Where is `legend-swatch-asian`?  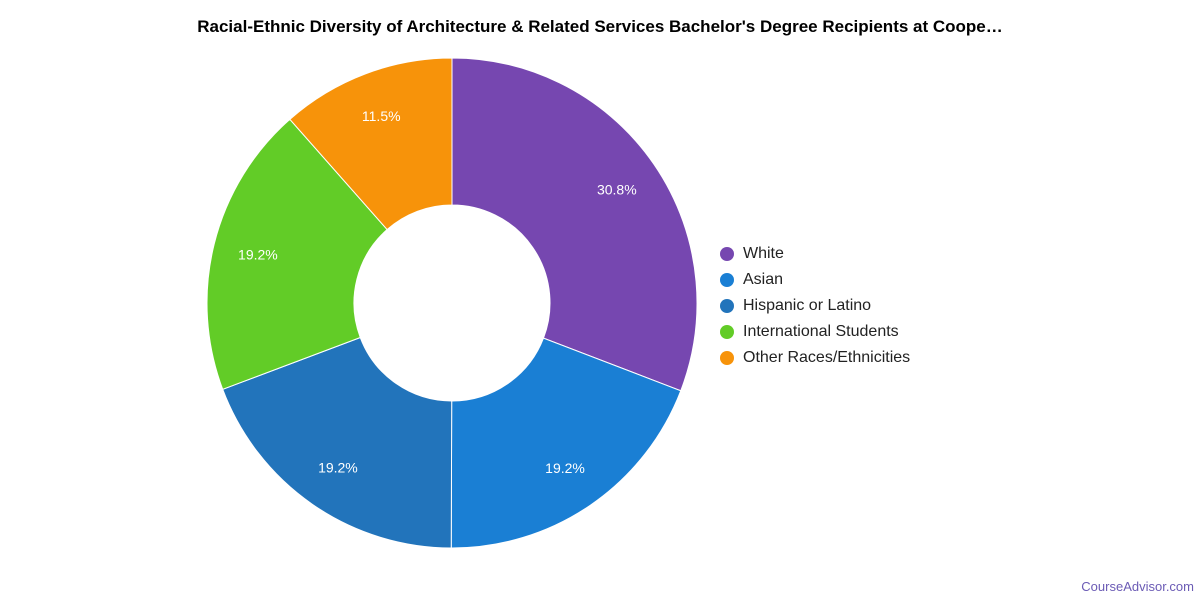 legend-swatch-asian is located at coordinates (727, 280).